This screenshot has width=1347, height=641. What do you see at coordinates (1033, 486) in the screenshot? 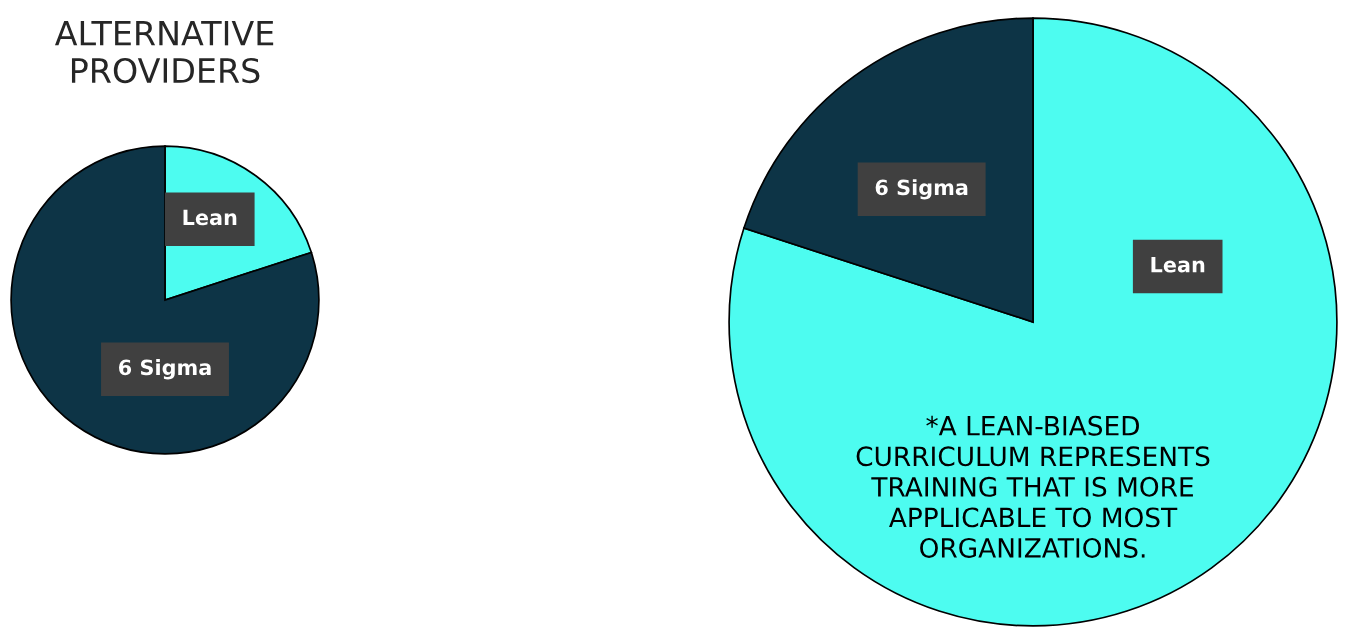
I see `text: *A LEAN-BIASED CURRICULUM REPRESENTS TRAINING THAT IS MORE APPLICABLE TO MOST ORGANIZATIONS.` at bounding box center [1033, 486].